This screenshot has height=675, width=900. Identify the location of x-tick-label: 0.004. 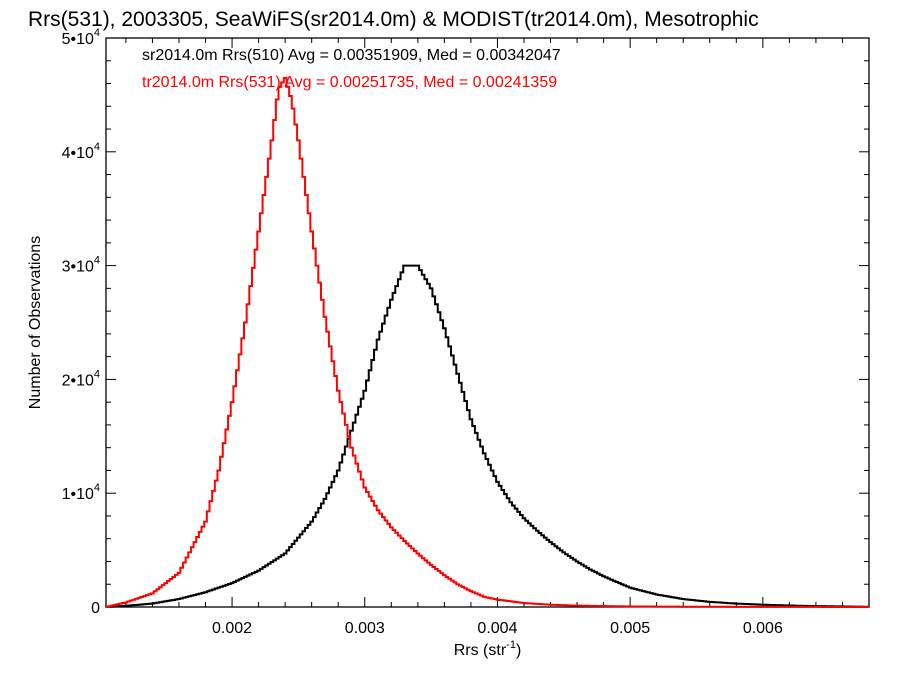
(497, 628).